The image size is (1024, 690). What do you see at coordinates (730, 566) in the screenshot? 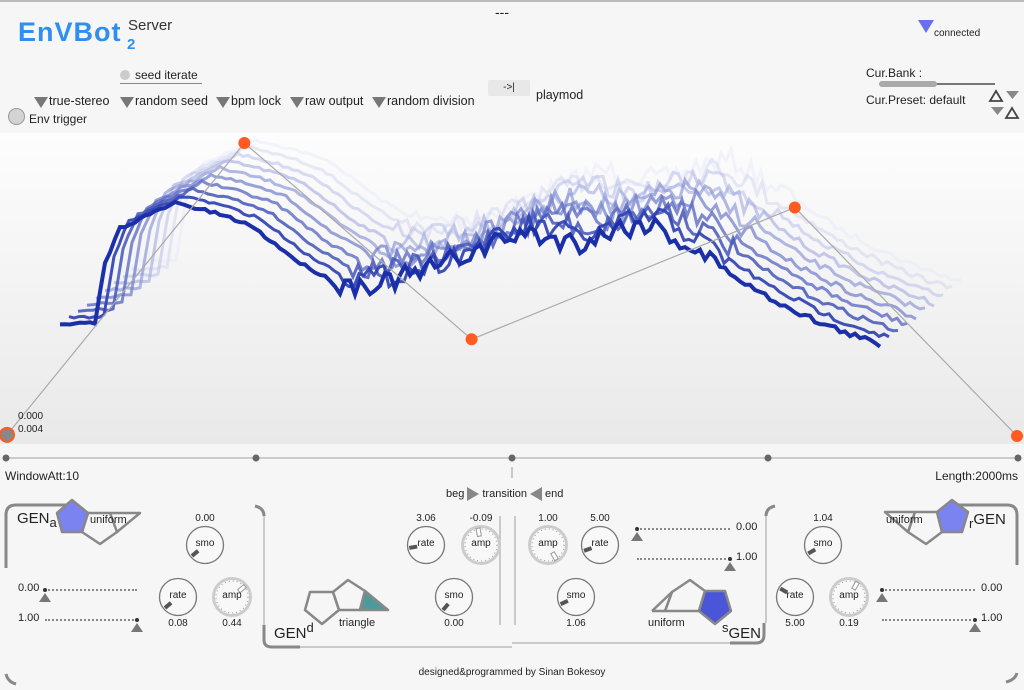
I see `gen-s-max-handle-icon` at bounding box center [730, 566].